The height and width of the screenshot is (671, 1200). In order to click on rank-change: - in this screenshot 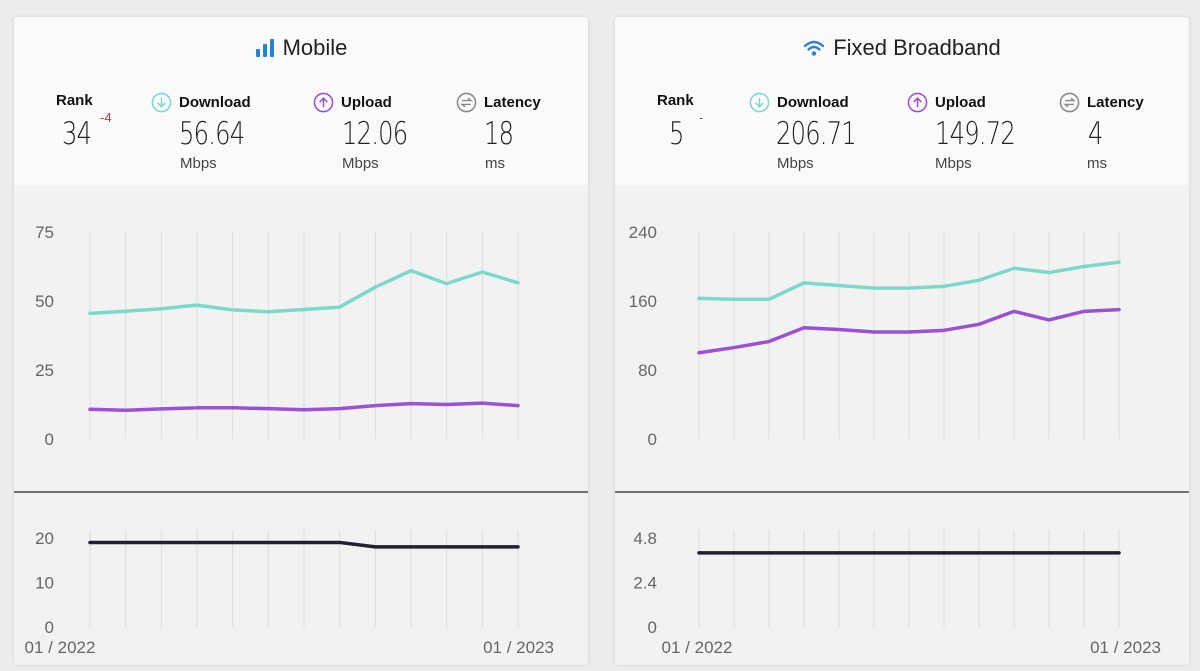, I will do `click(701, 117)`.